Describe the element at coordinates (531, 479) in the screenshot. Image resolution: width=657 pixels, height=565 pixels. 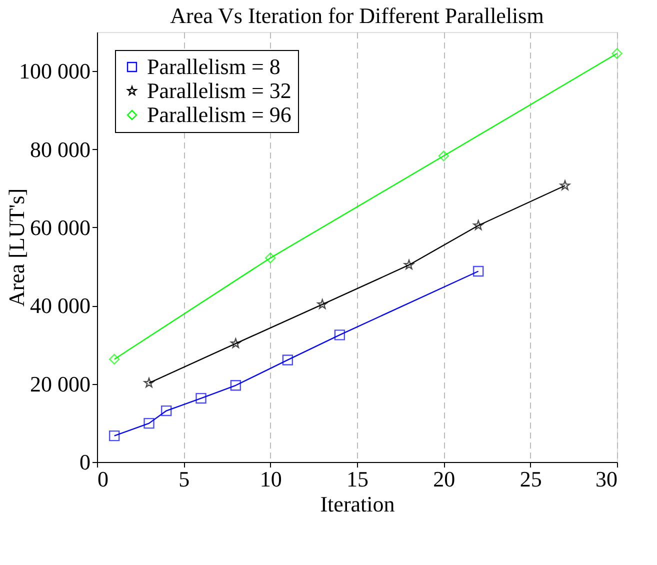
I see `x-tick-label: 25` at that location.